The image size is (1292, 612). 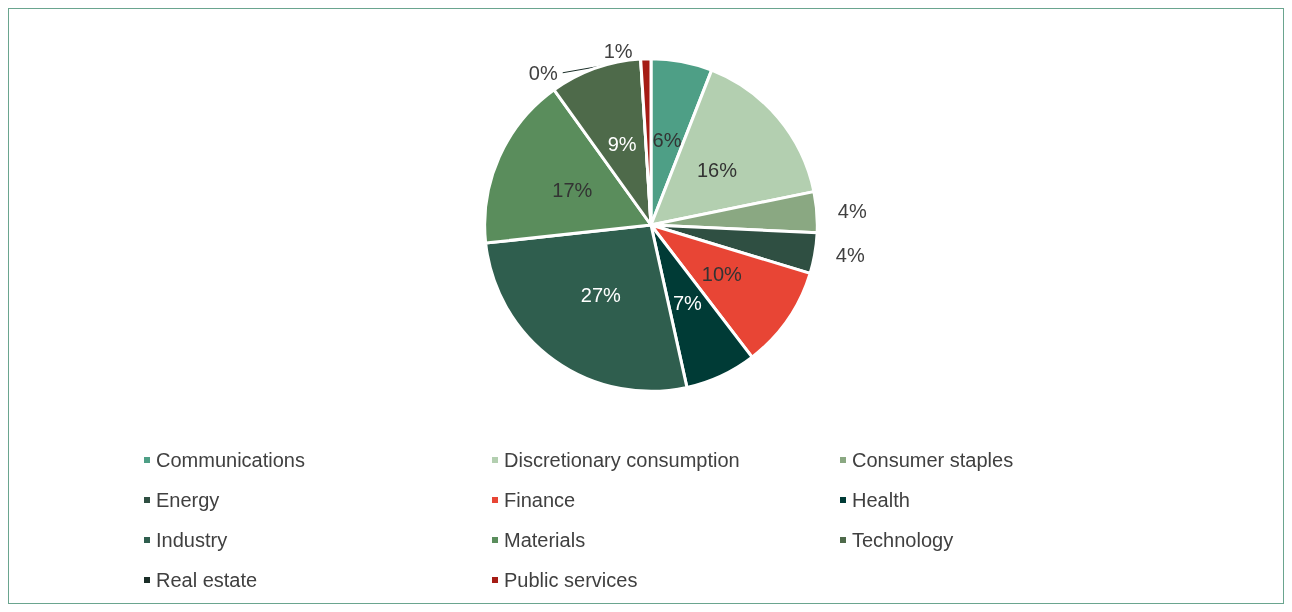 What do you see at coordinates (571, 580) in the screenshot?
I see `legend-label: Public services` at bounding box center [571, 580].